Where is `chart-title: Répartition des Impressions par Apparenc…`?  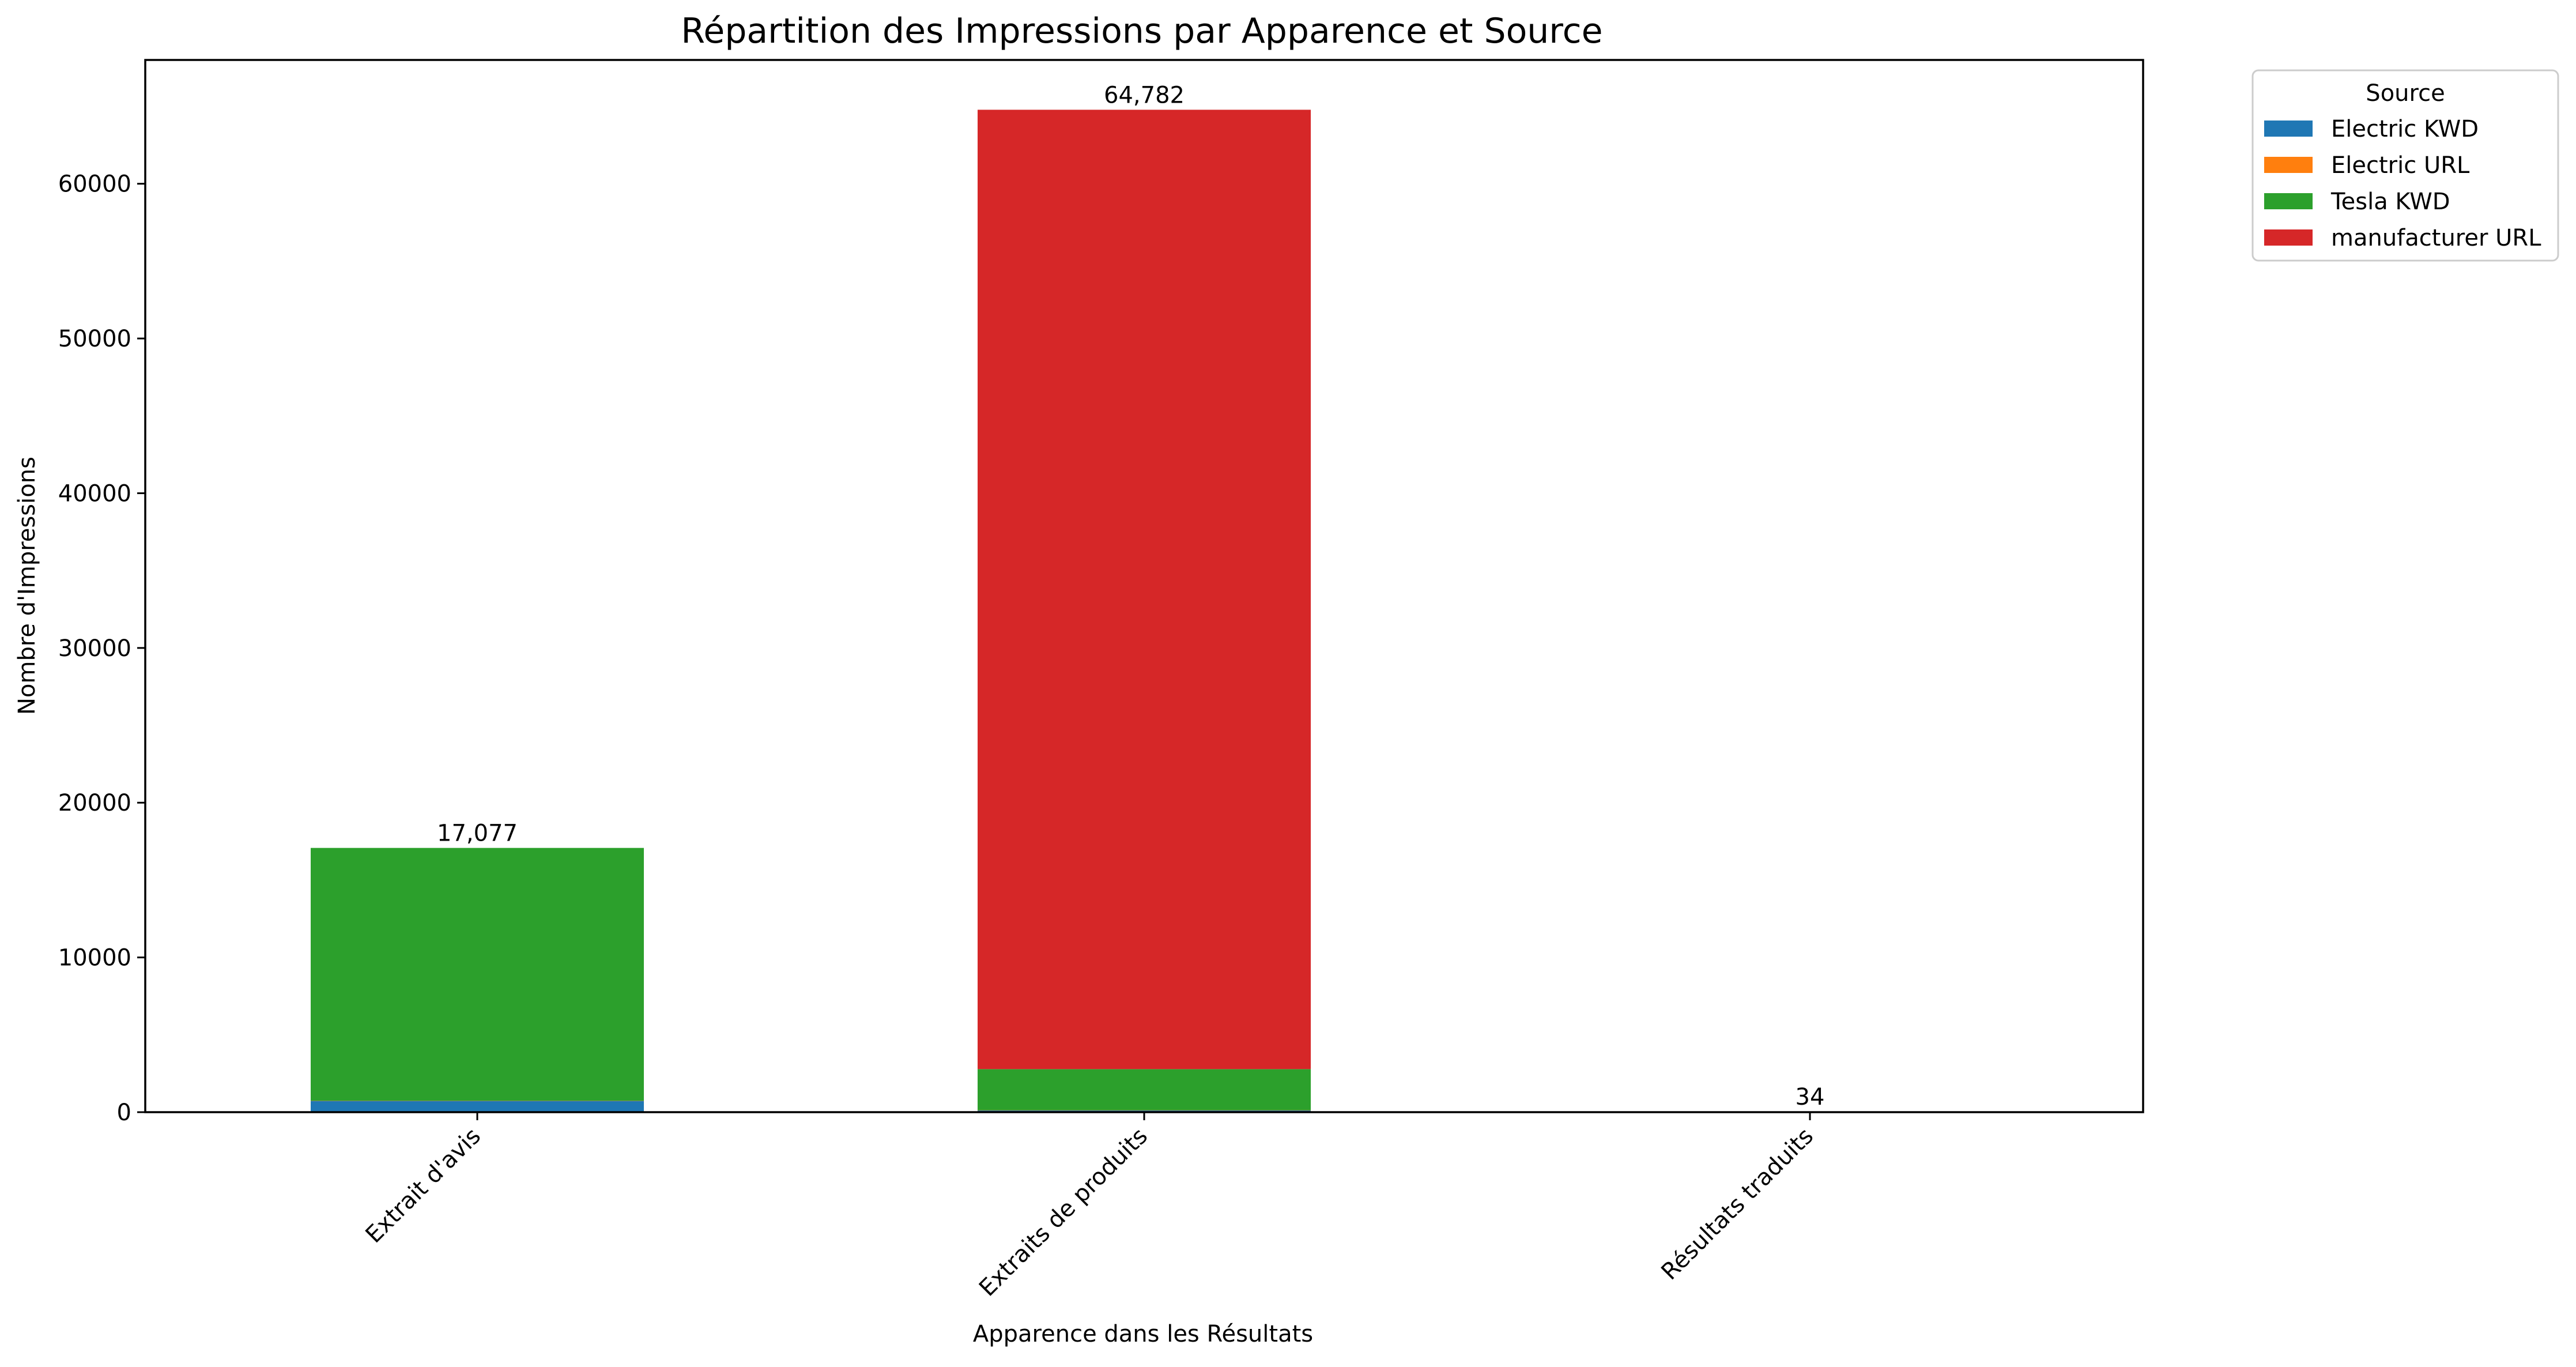 chart-title: Répartition des Impressions par Apparenc… is located at coordinates (1141, 31).